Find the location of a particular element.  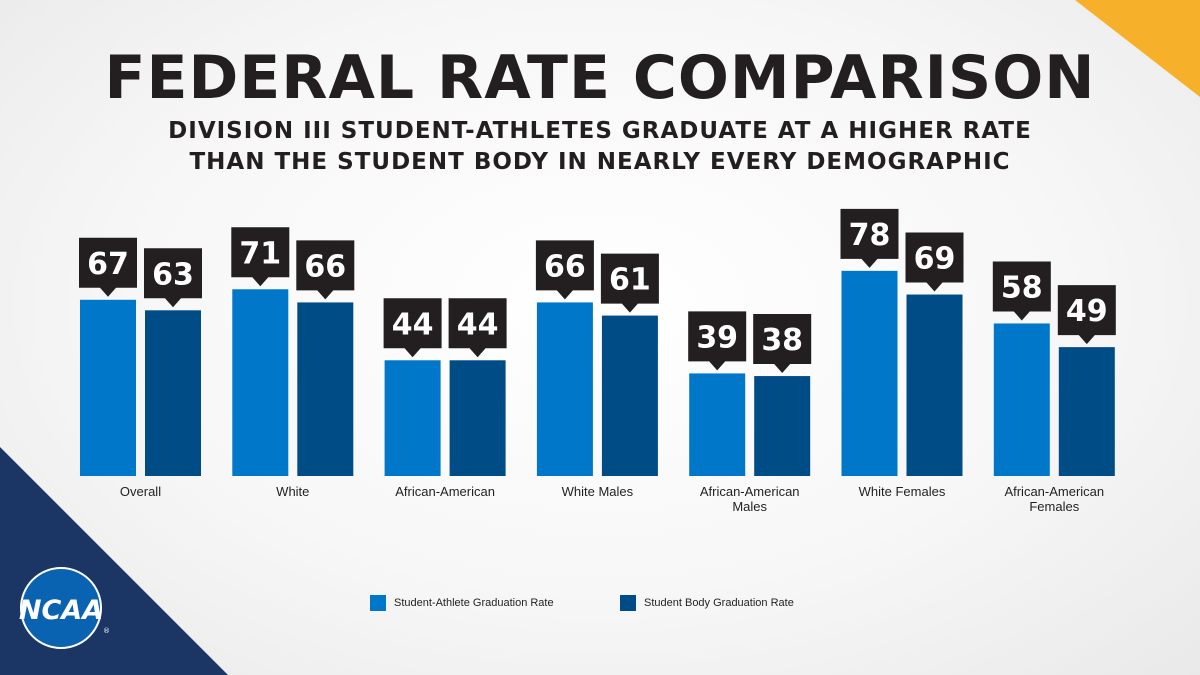

registered-mark: ® is located at coordinates (106, 631).